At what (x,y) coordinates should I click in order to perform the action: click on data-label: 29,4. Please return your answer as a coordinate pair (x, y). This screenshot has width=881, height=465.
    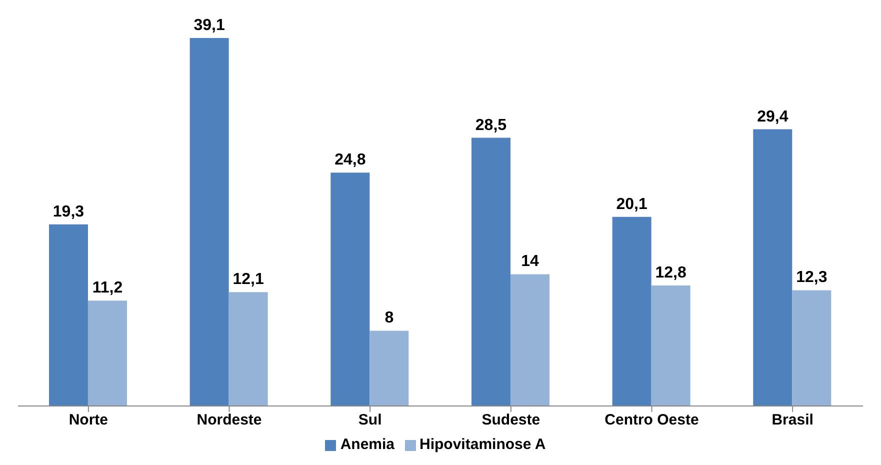
    Looking at the image, I should click on (772, 117).